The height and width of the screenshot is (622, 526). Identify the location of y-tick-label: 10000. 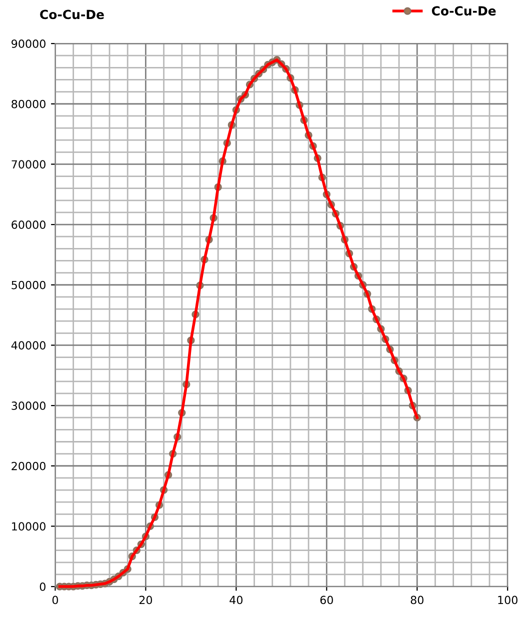
(29, 526).